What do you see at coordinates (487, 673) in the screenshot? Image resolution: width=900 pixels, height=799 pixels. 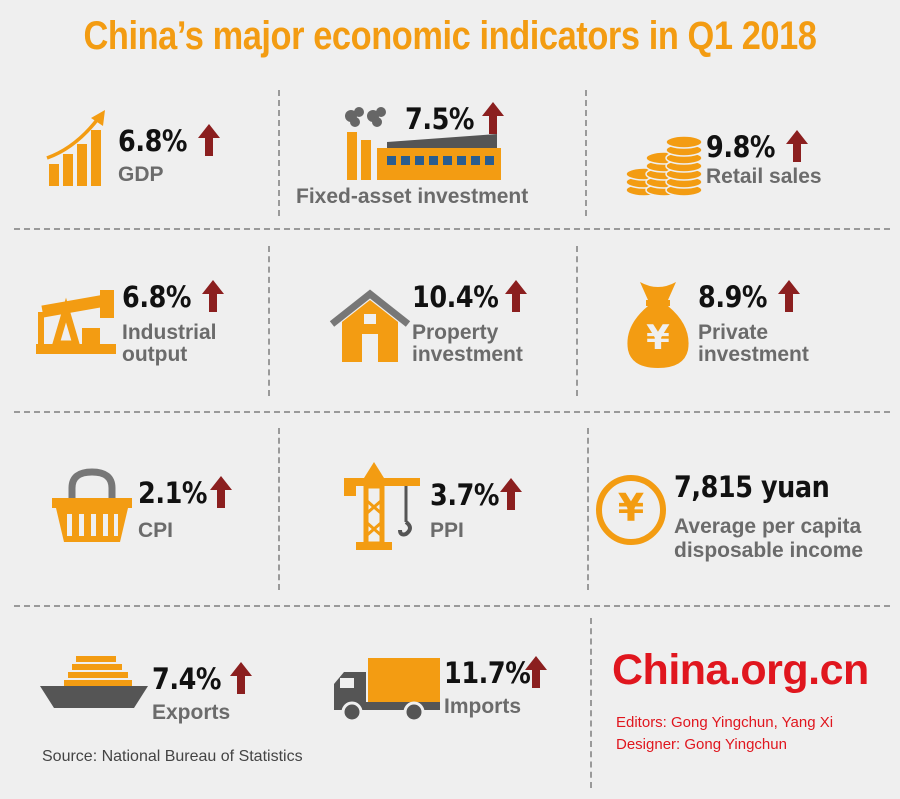 I see `imports-value: 11.7%` at bounding box center [487, 673].